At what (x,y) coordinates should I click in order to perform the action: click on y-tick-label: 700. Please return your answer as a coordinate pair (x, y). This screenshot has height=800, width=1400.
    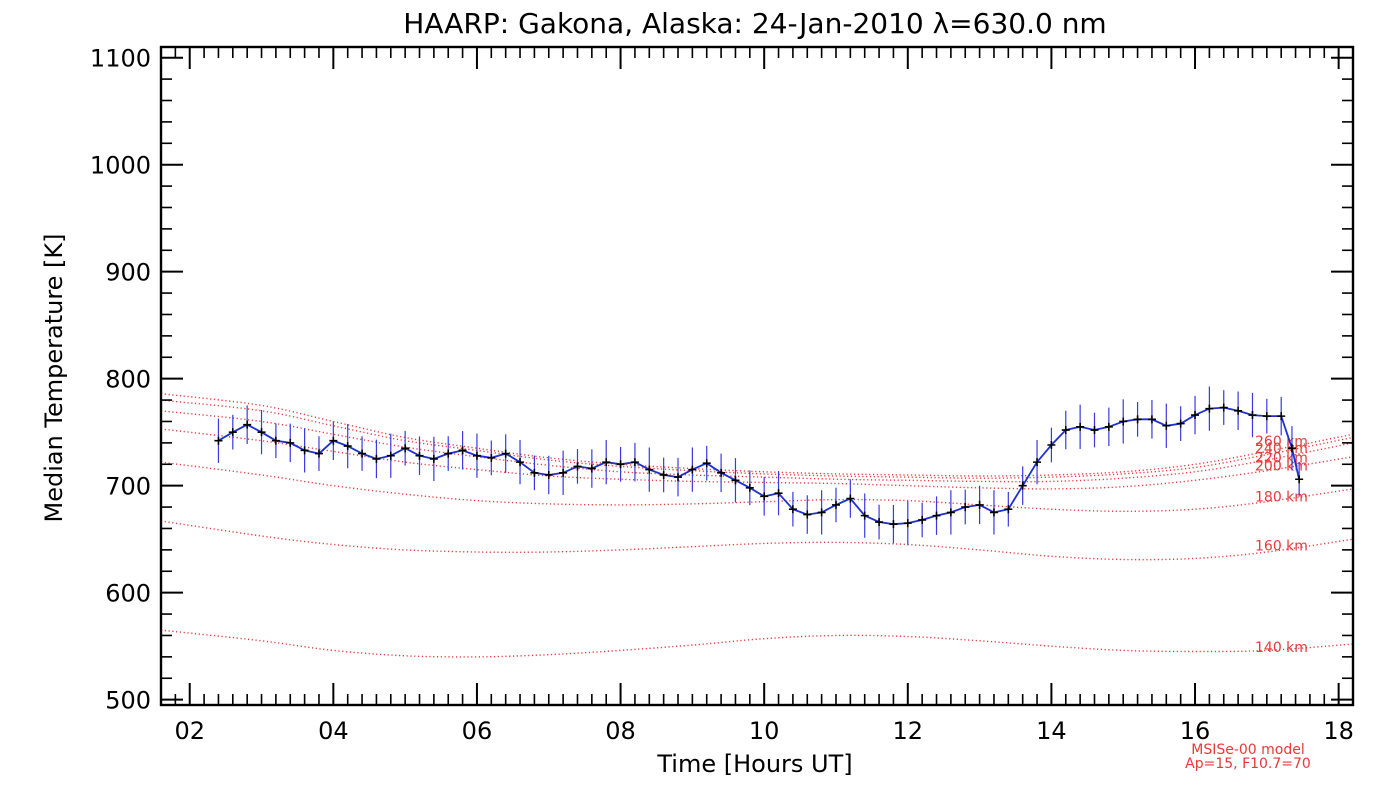
    Looking at the image, I should click on (128, 487).